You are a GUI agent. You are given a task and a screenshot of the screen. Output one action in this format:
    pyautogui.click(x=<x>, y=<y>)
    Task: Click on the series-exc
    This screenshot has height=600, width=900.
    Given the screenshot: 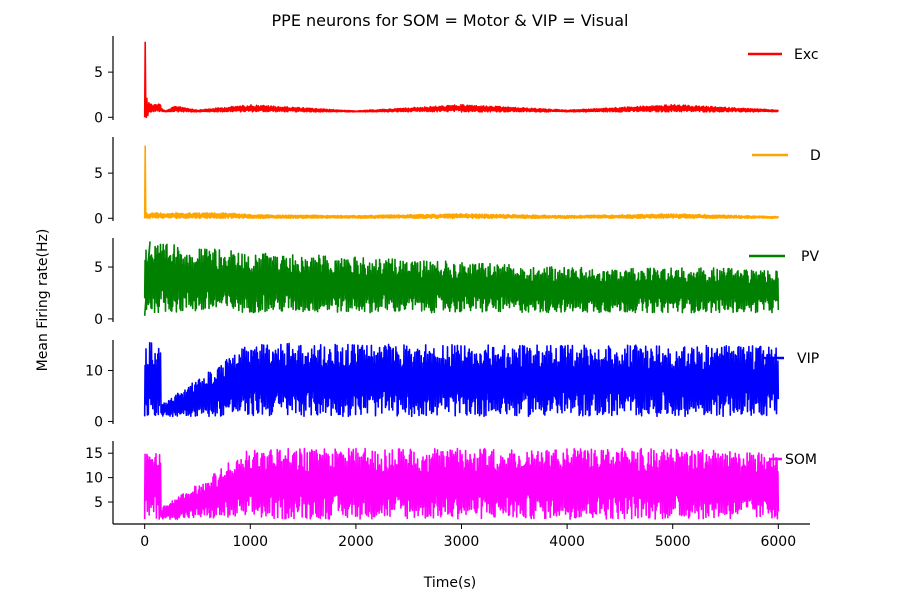 What is the action you would take?
    pyautogui.click(x=461, y=80)
    